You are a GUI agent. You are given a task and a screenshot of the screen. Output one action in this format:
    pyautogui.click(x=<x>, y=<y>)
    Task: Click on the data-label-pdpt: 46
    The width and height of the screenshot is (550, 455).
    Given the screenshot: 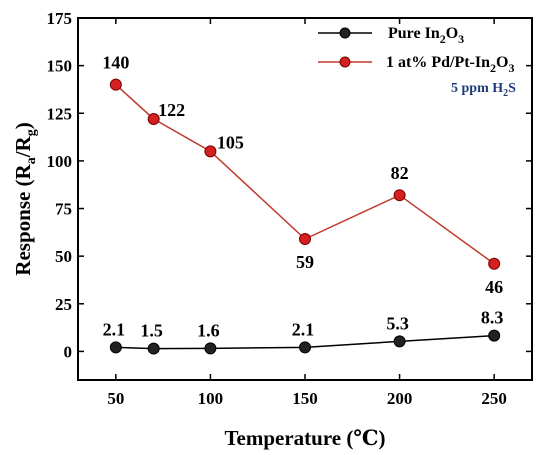 What is the action you would take?
    pyautogui.click(x=494, y=287)
    